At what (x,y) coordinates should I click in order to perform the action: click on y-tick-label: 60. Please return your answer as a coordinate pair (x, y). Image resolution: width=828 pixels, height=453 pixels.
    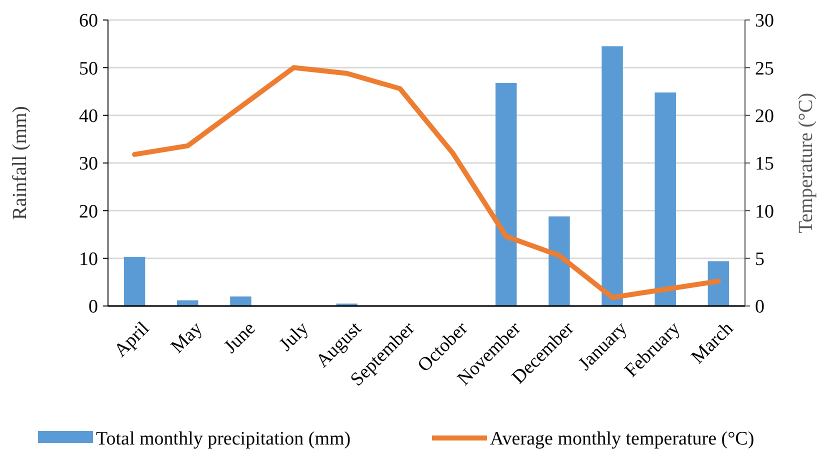
    Looking at the image, I should click on (88, 21).